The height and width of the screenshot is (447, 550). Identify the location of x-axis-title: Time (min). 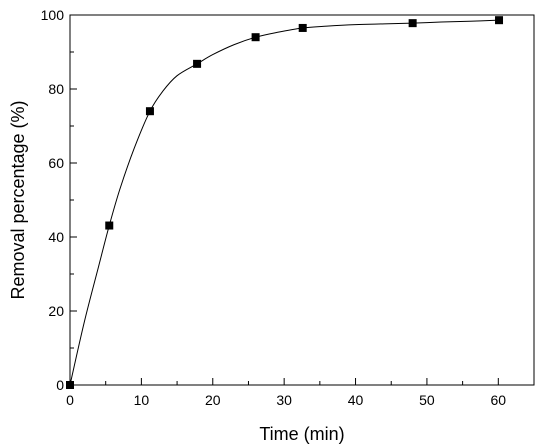
(301, 434).